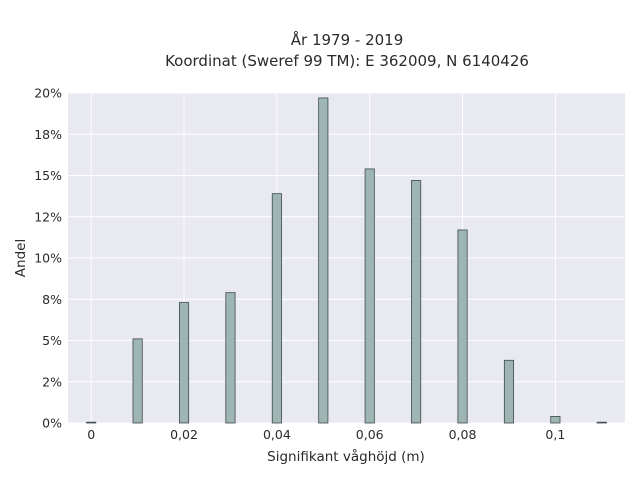 The width and height of the screenshot is (640, 484). What do you see at coordinates (370, 434) in the screenshot?
I see `x-tick-label: 0,06` at bounding box center [370, 434].